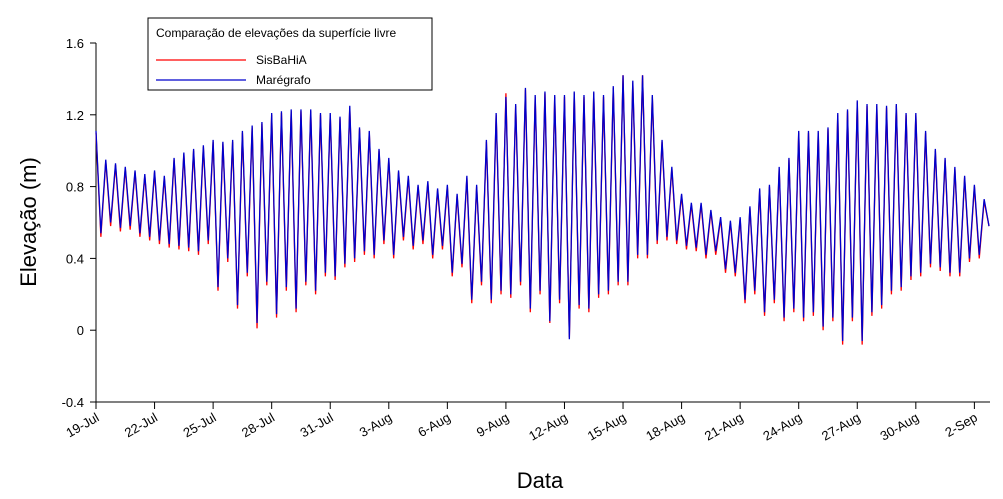 The width and height of the screenshot is (1003, 499). Describe the element at coordinates (782, 427) in the screenshot. I see `x-tick-label: 24-Aug` at that location.